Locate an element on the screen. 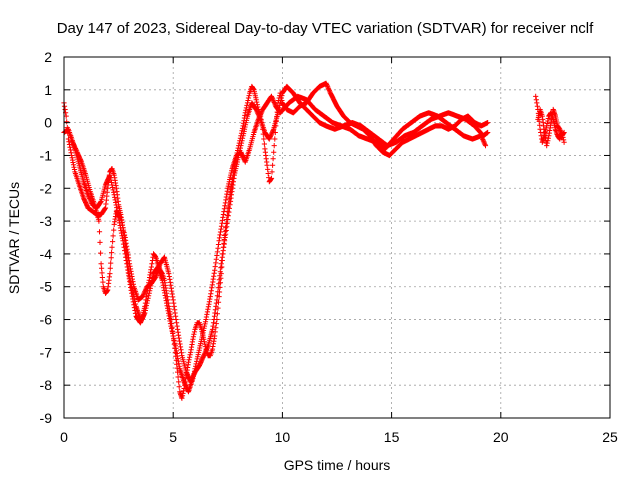 The height and width of the screenshot is (480, 640). y-tick-labels: -9 -8 -7 -6 -5 -4 -3 -2 -1 0 1 2 is located at coordinates (46, 237).